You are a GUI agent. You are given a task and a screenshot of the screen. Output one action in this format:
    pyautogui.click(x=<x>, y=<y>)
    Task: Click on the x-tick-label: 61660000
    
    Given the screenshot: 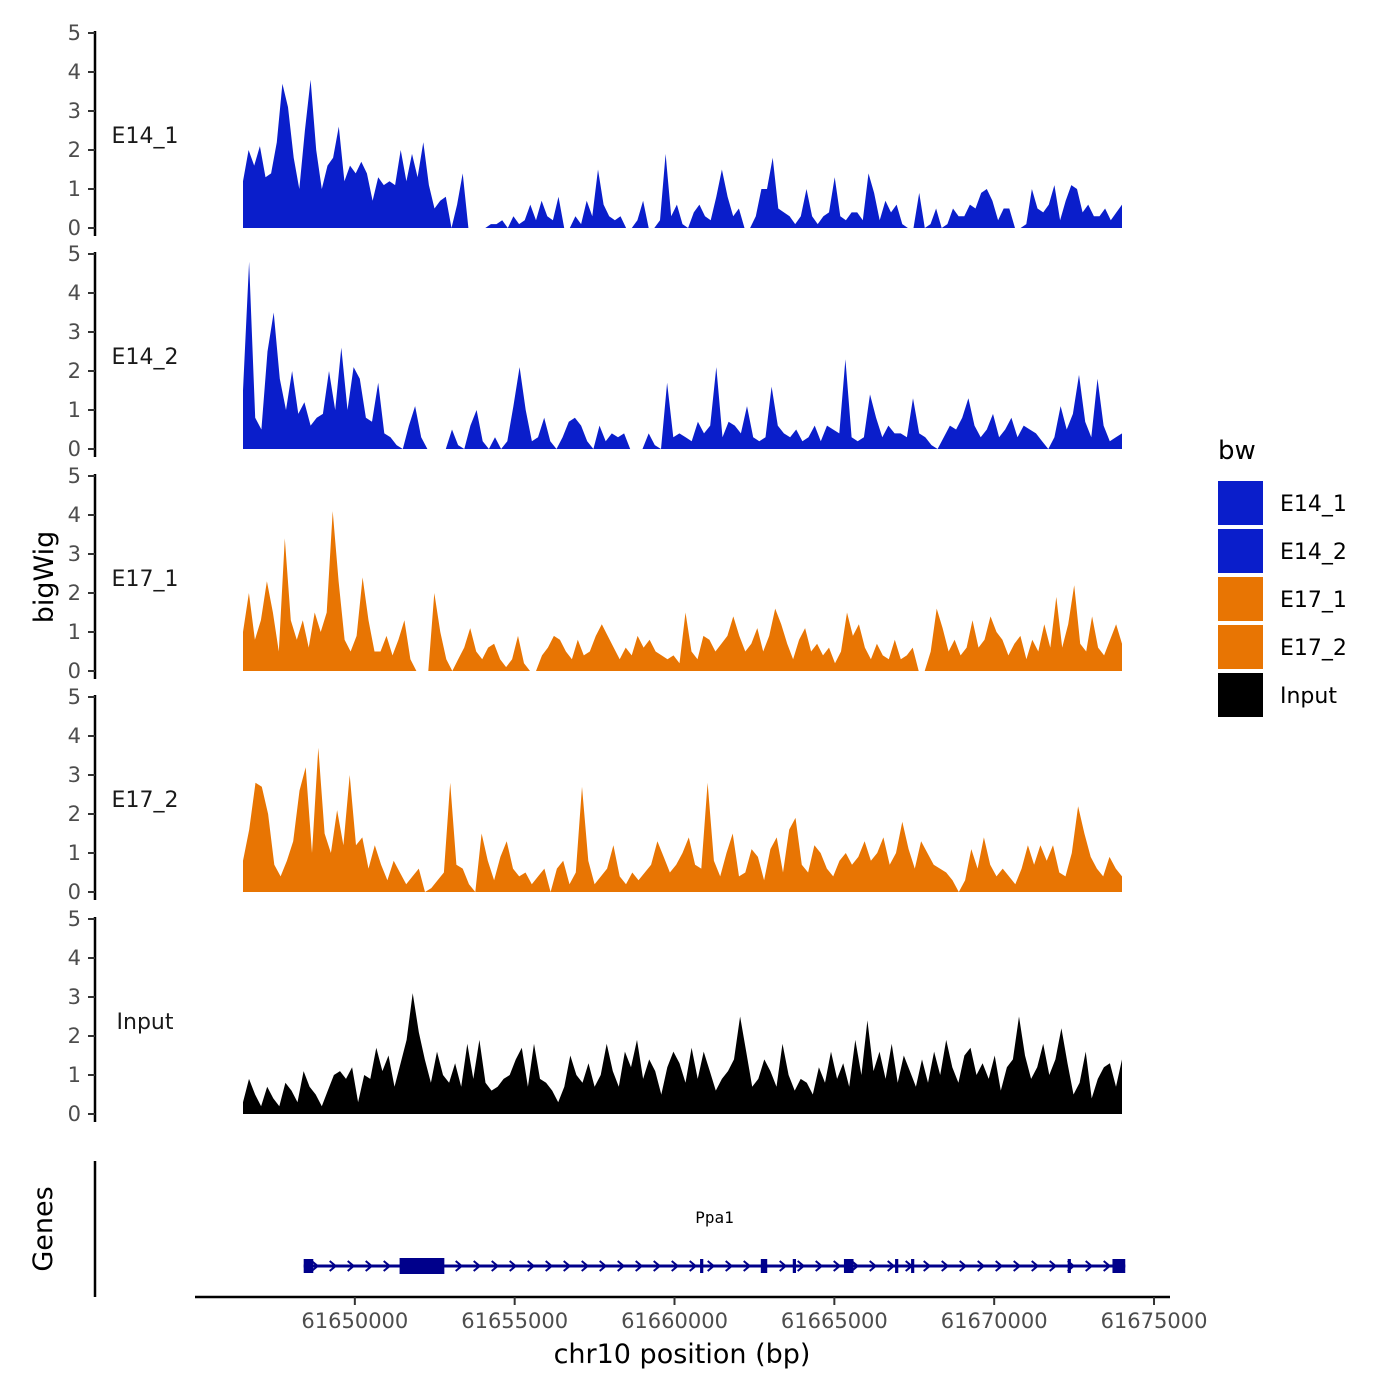 What is the action you would take?
    pyautogui.click(x=674, y=1321)
    